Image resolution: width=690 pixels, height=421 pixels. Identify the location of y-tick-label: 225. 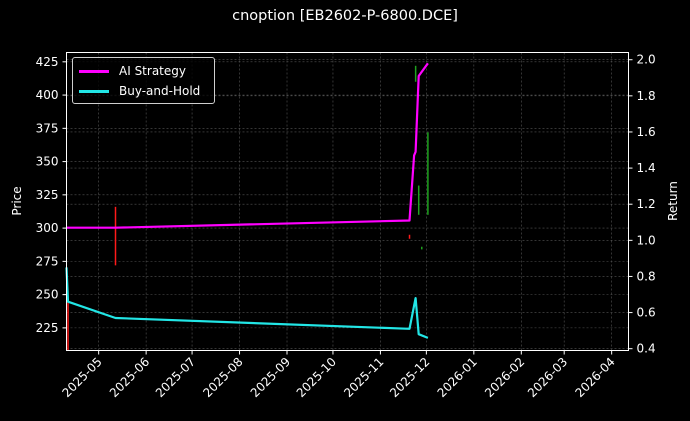
(47, 328).